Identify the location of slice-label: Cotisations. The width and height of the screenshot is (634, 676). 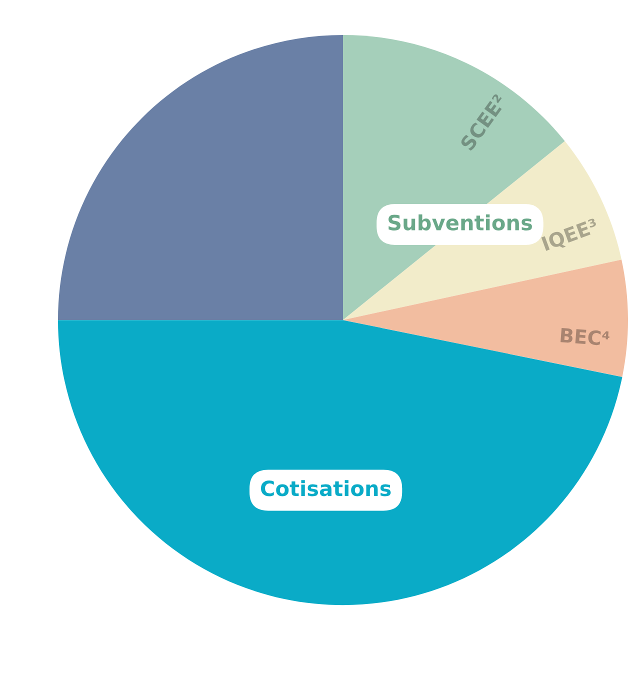
(325, 488).